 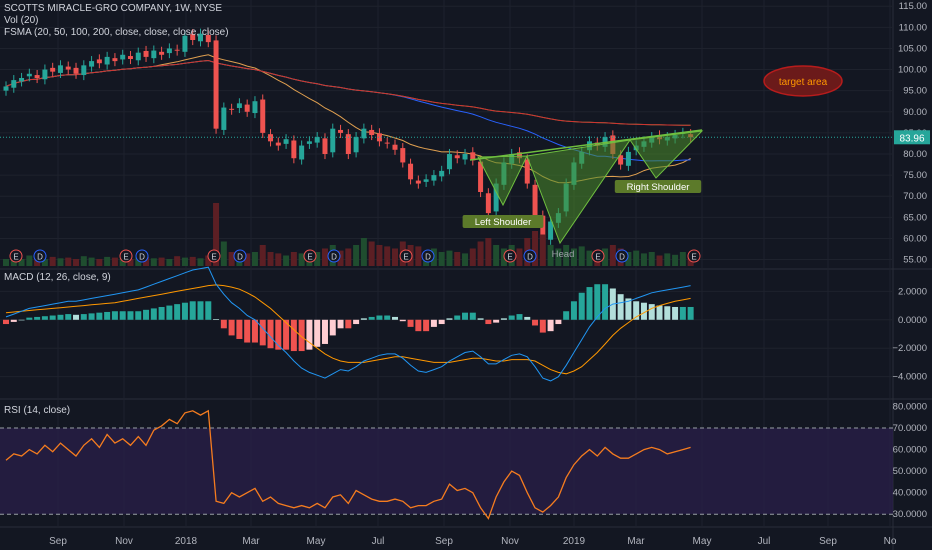 I want to click on x-tick-label: Jul, so click(x=378, y=541).